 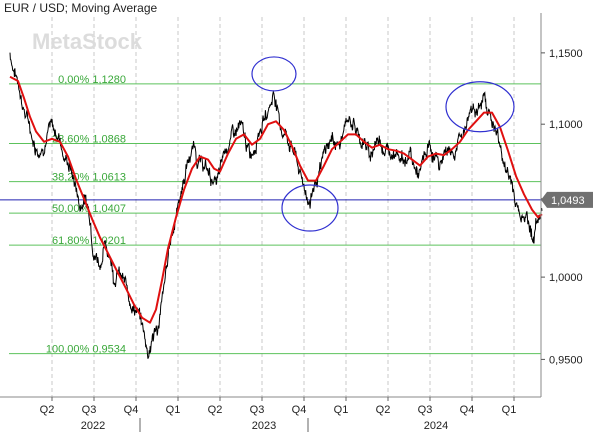 I want to click on fib-level-label: 0,00% 1,1280, so click(x=92, y=80).